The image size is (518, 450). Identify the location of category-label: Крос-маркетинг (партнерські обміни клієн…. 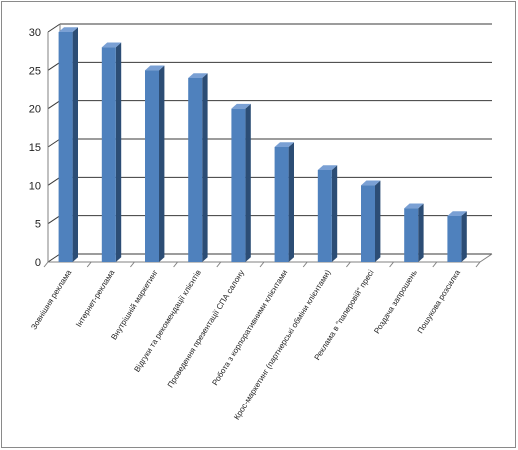
(282, 344).